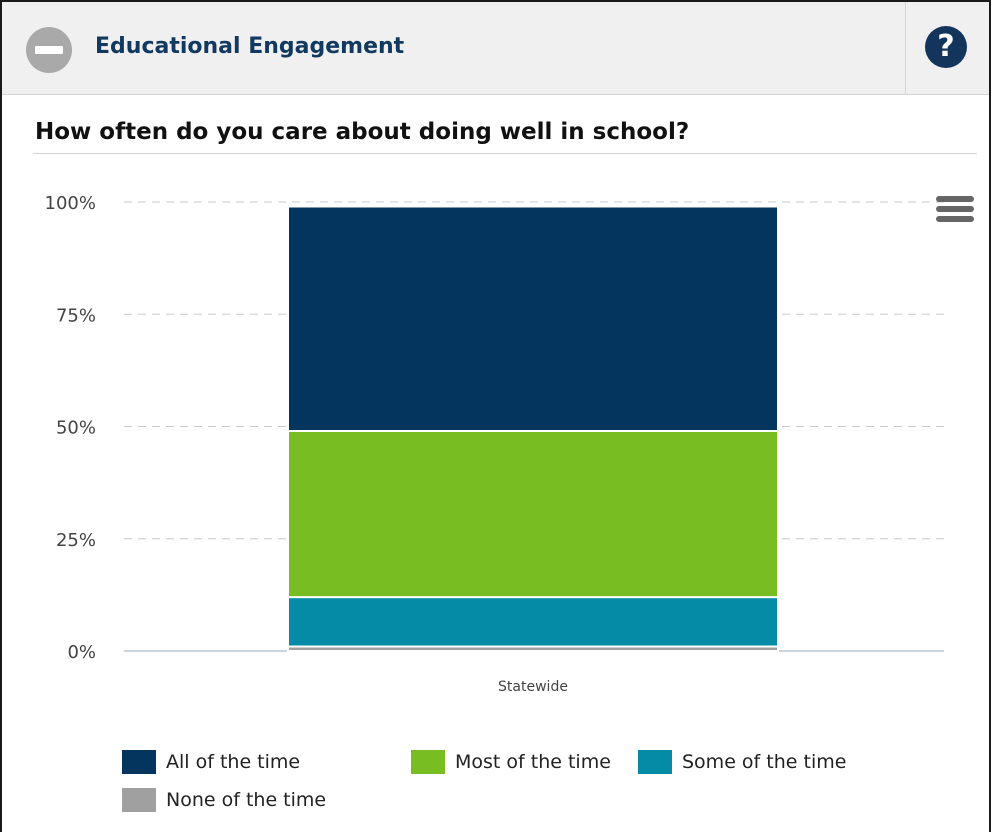 This screenshot has width=995, height=834. What do you see at coordinates (495, 48) in the screenshot?
I see `panel-header: Educational Engagement ?` at bounding box center [495, 48].